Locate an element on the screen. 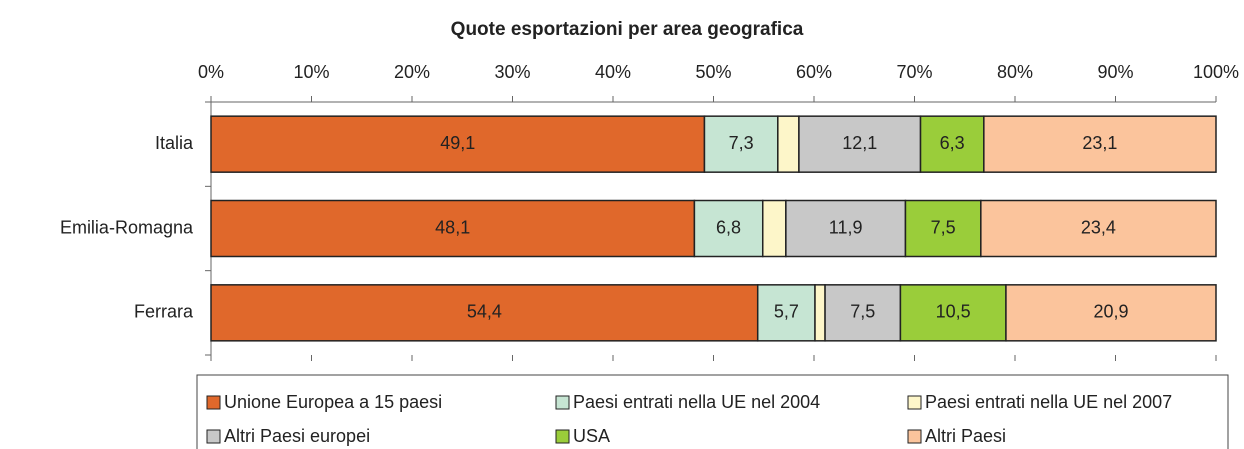 This screenshot has width=1244, height=449. data-label: 12,1 is located at coordinates (859, 143).